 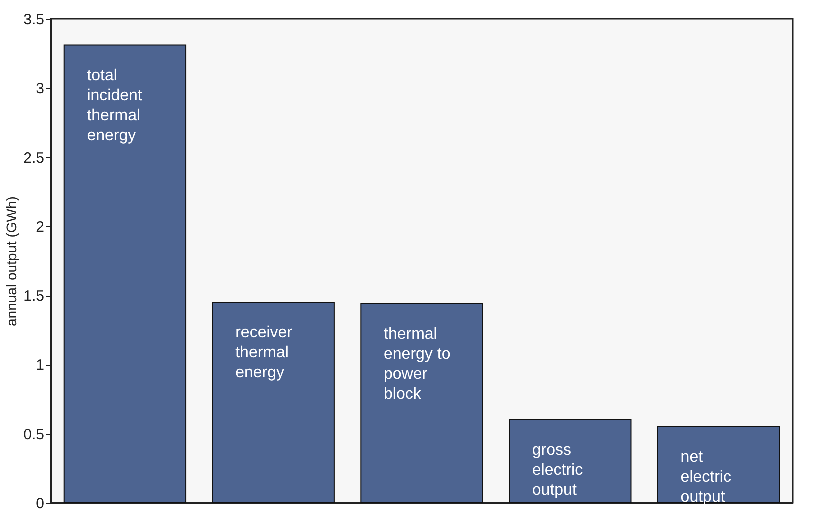 I want to click on y-tick-label: 0, so click(x=40, y=504).